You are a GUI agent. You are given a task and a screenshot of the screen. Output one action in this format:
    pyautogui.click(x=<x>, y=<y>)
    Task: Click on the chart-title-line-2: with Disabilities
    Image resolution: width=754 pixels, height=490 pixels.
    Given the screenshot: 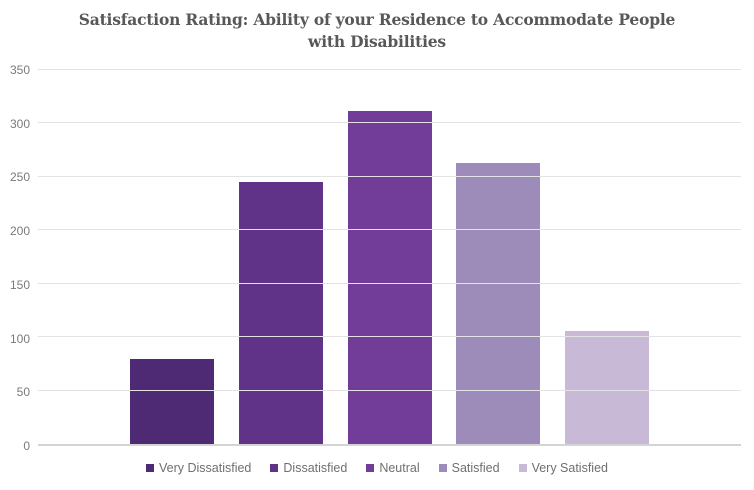 What is the action you would take?
    pyautogui.click(x=377, y=41)
    